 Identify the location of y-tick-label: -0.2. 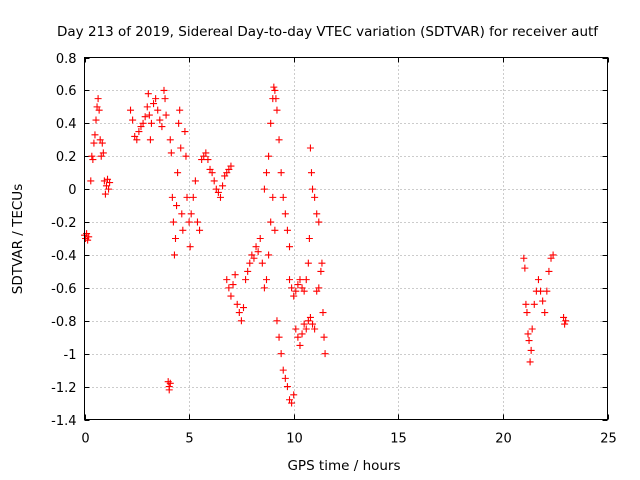
(63, 223).